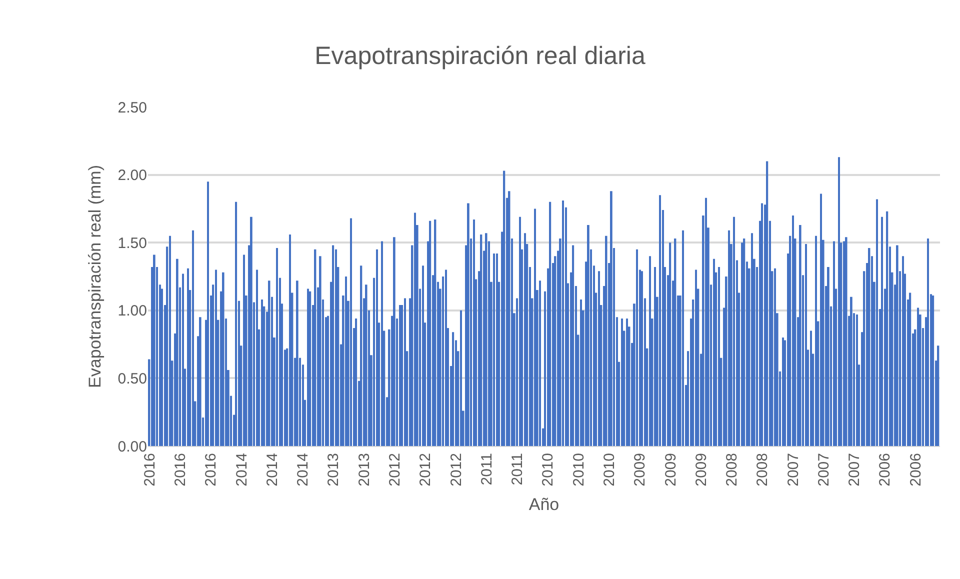  What do you see at coordinates (132, 379) in the screenshot?
I see `y-tick-label: 0.50` at bounding box center [132, 379].